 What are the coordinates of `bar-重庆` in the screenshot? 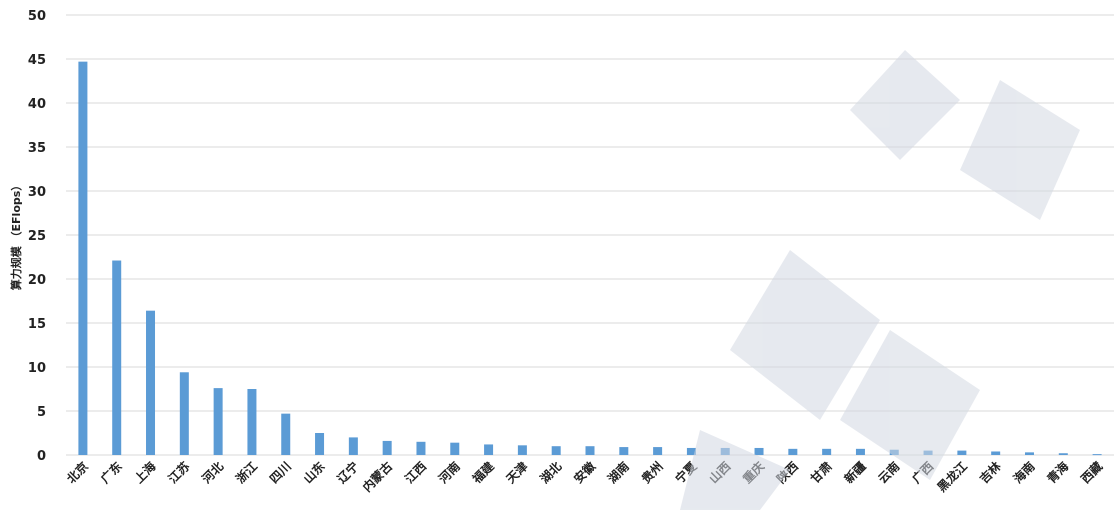 It's located at (759, 451).